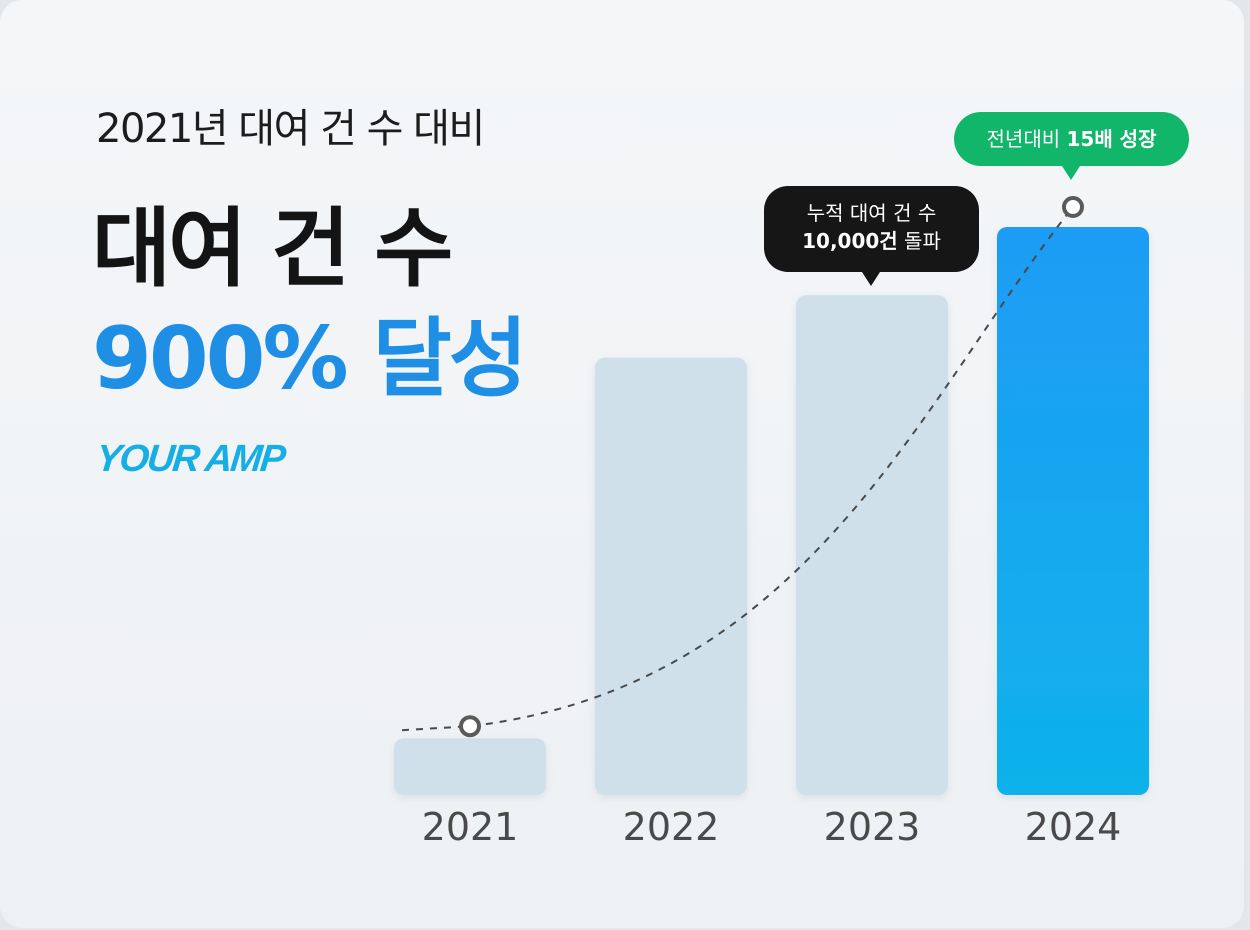 Image resolution: width=1250 pixels, height=930 pixels. Describe the element at coordinates (671, 576) in the screenshot. I see `bar-2022` at that location.